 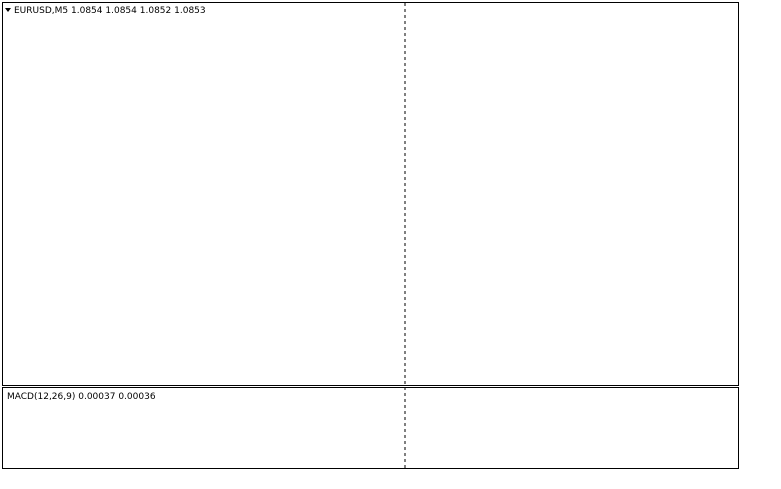 I want to click on macd-title: MACD(12,26,9), so click(x=41, y=397).